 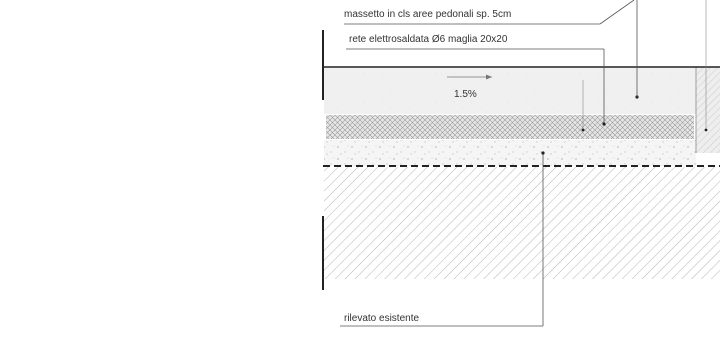 What do you see at coordinates (706, 130) in the screenshot?
I see `leader-curb-dot` at bounding box center [706, 130].